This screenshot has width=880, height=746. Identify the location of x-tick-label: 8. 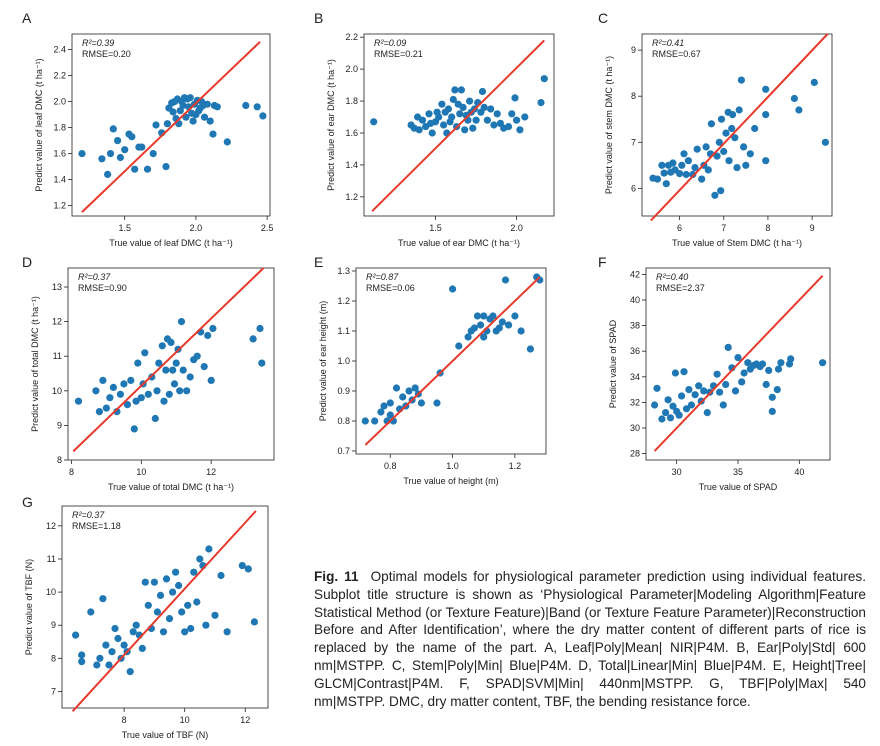
(124, 720).